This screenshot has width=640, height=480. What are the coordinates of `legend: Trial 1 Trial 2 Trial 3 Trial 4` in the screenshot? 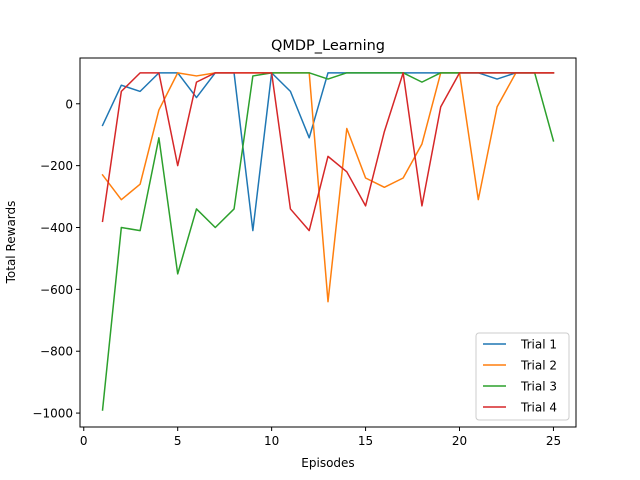 It's located at (522, 376).